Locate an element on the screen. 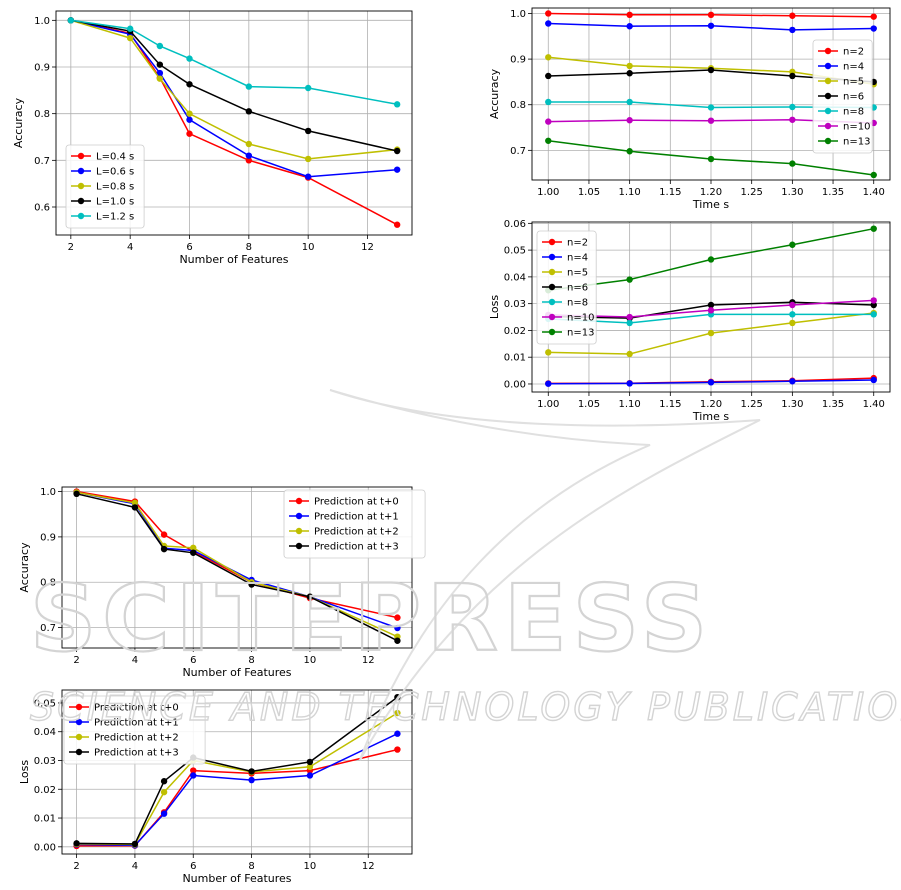 The height and width of the screenshot is (890, 901). series-L=1.2 s is located at coordinates (234, 62).